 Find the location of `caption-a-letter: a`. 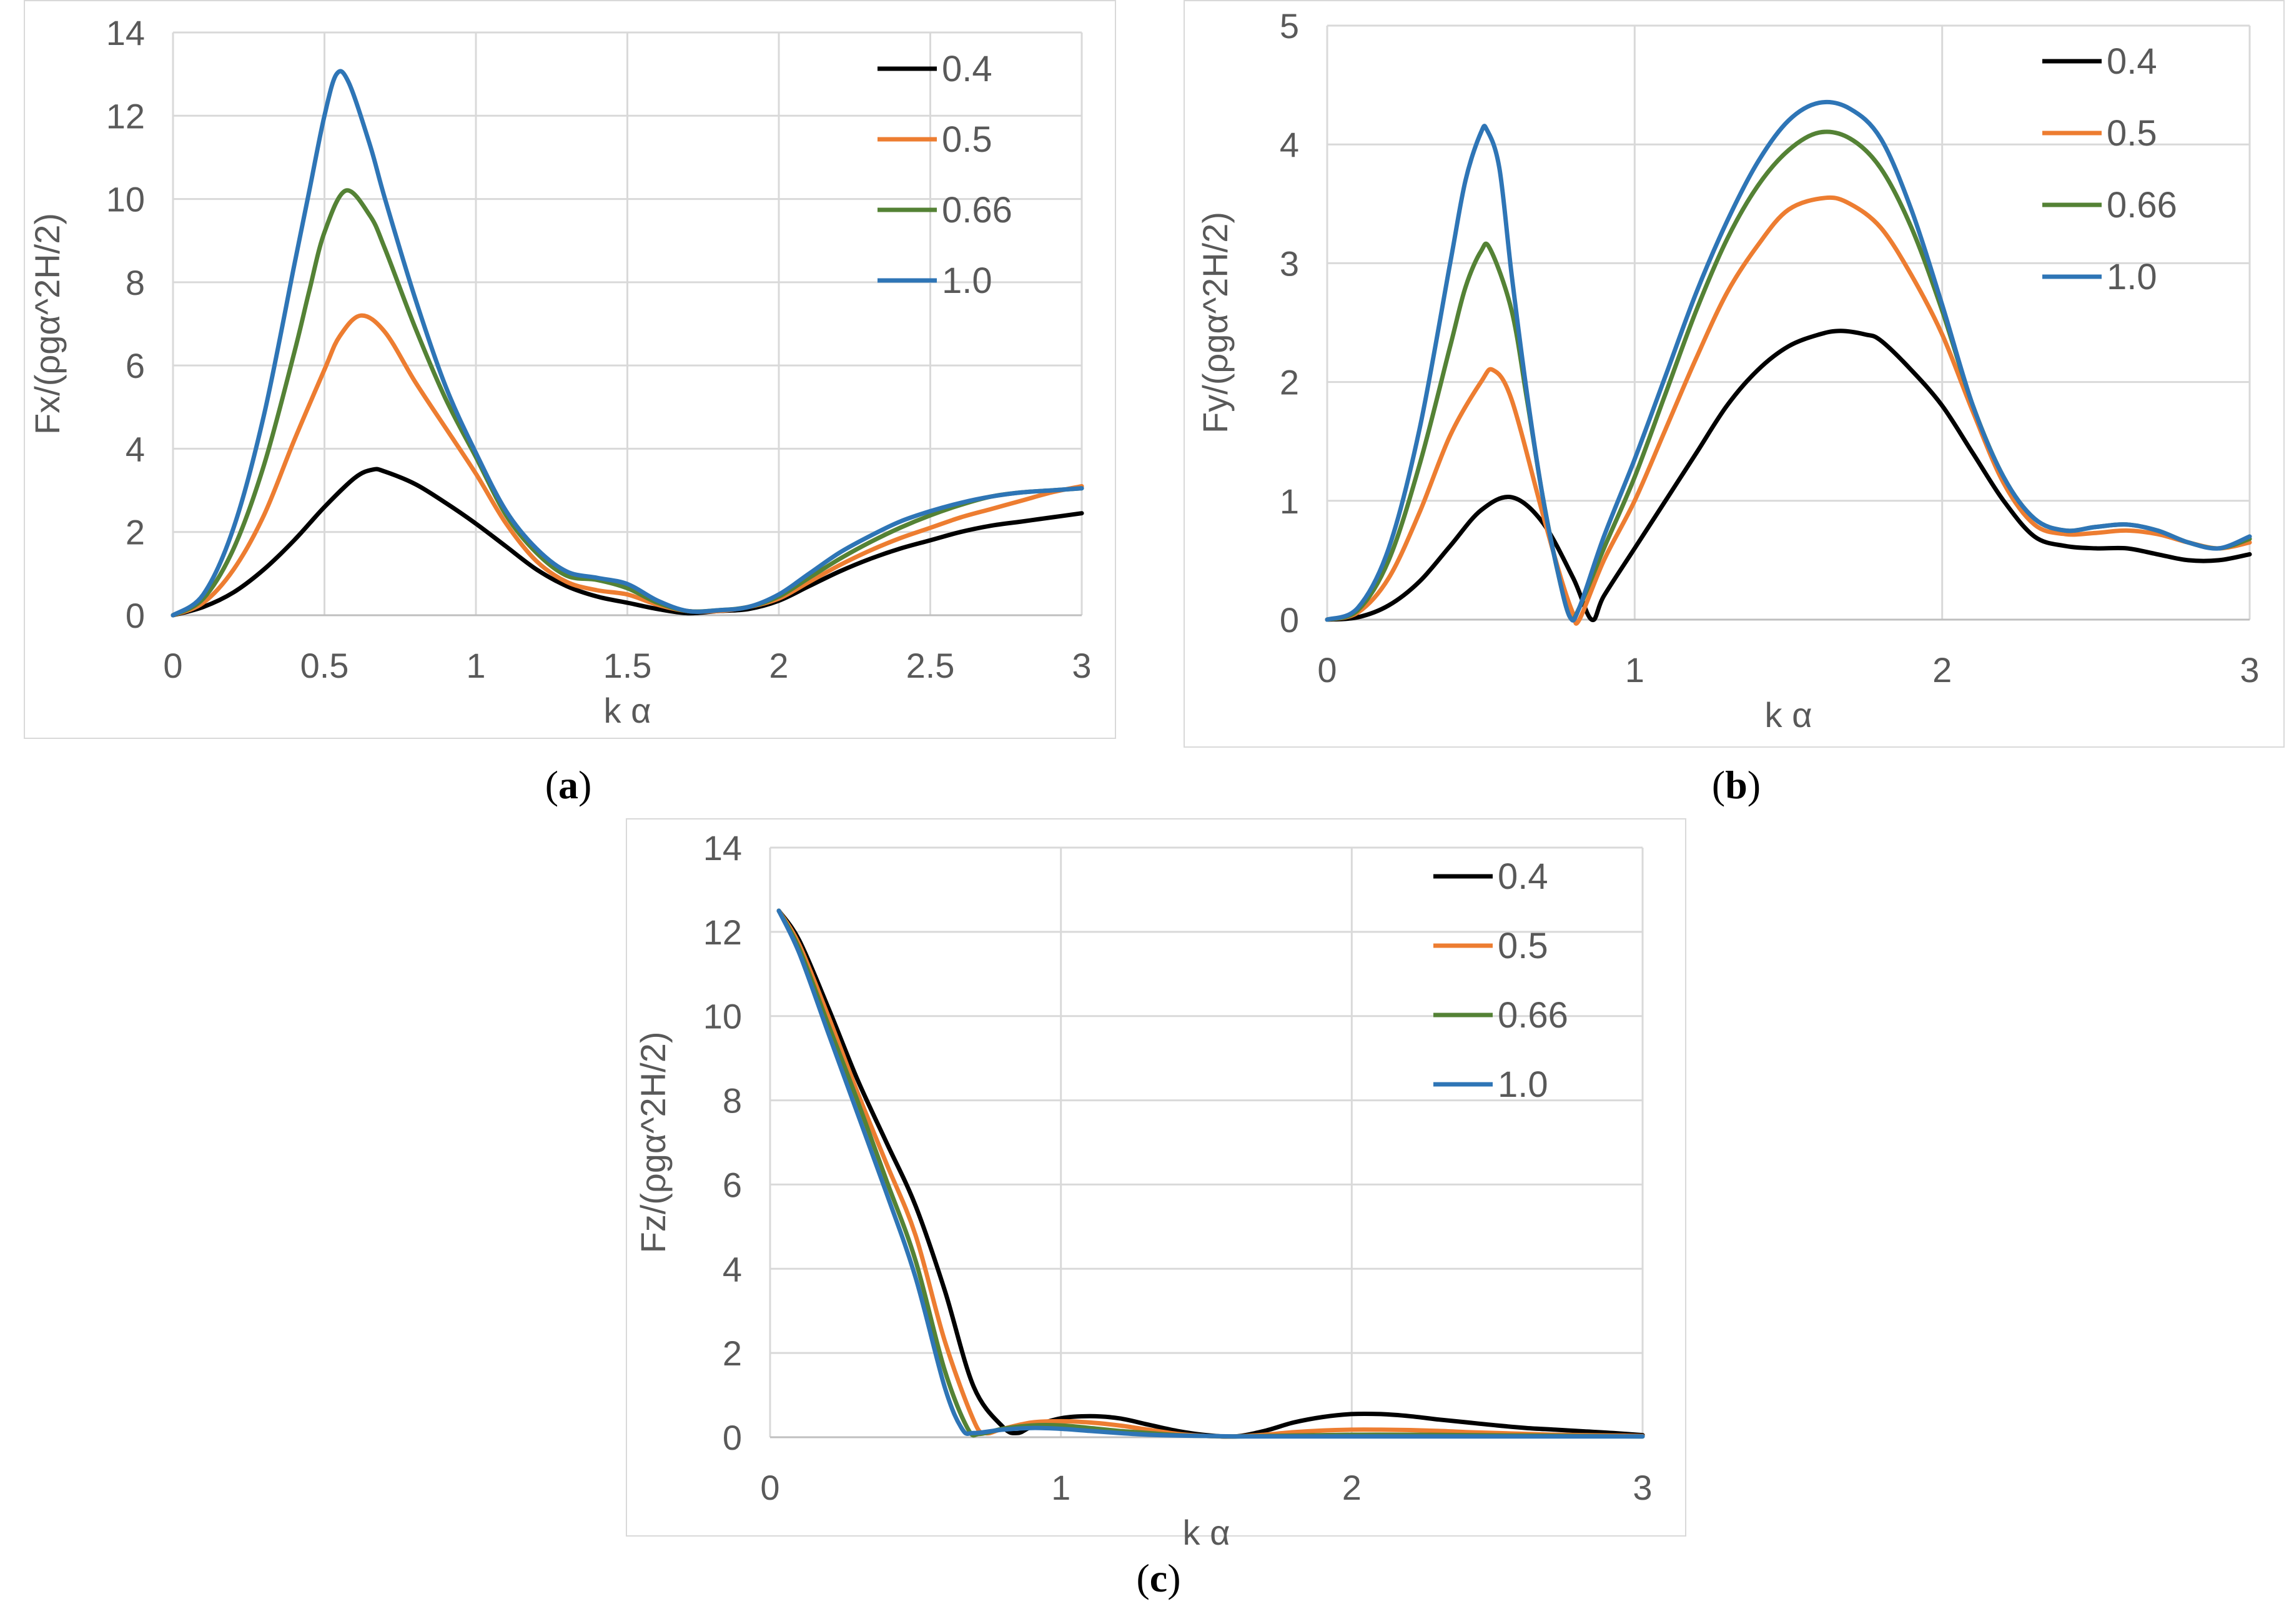

caption-a-letter: a is located at coordinates (568, 785).